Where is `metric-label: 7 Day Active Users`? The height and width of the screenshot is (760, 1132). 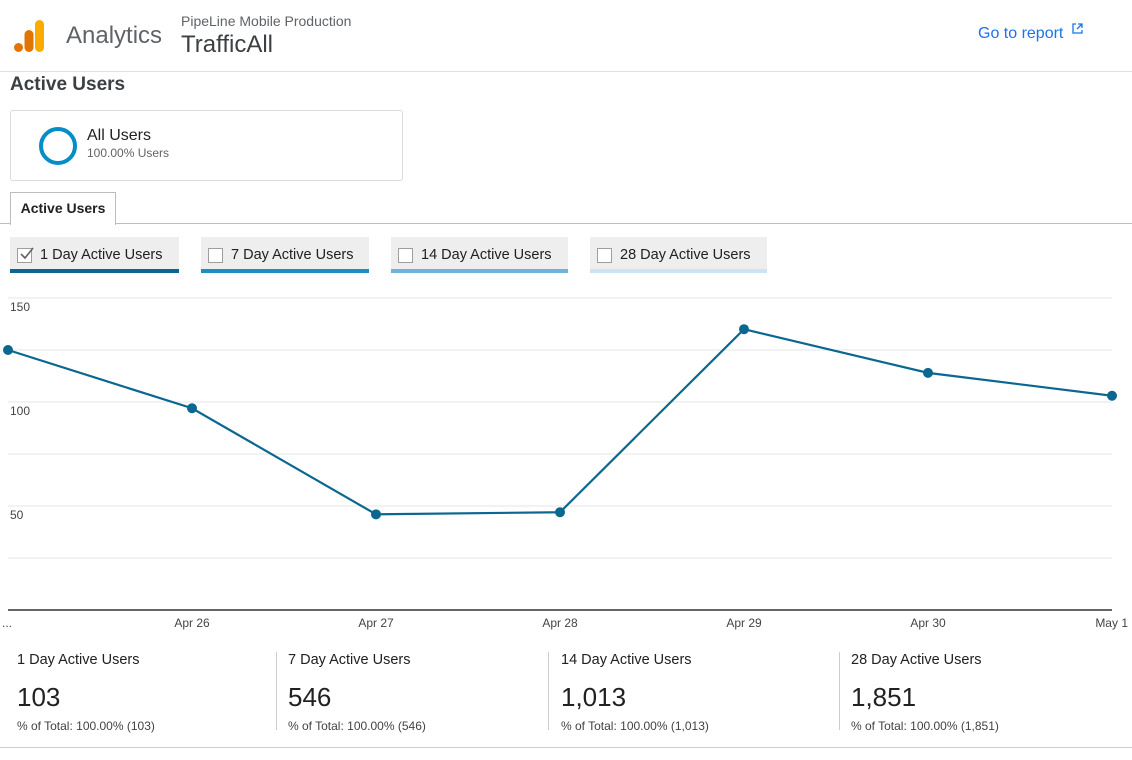 metric-label: 7 Day Active Users is located at coordinates (292, 255).